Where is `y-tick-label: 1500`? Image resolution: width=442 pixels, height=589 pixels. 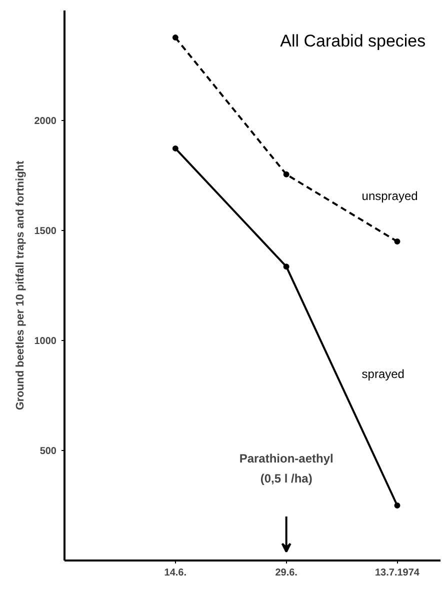 y-tick-label: 1500 is located at coordinates (45, 231).